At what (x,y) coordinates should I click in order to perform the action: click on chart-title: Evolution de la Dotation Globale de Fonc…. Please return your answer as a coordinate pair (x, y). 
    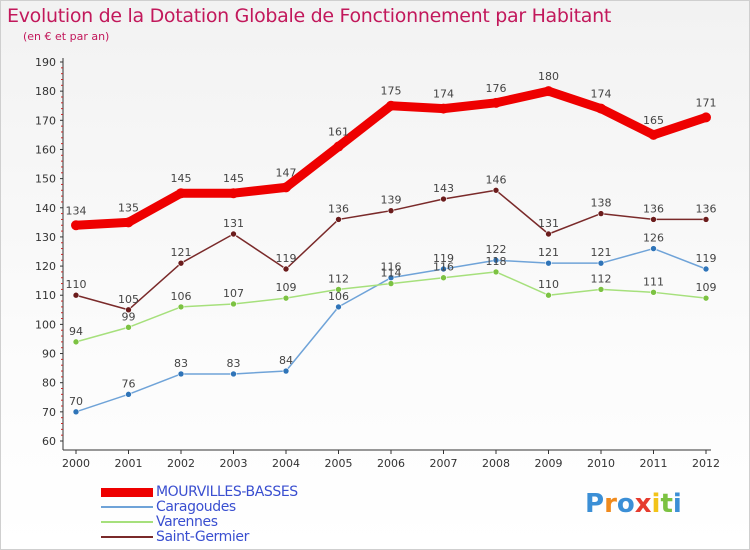
    Looking at the image, I should click on (309, 16).